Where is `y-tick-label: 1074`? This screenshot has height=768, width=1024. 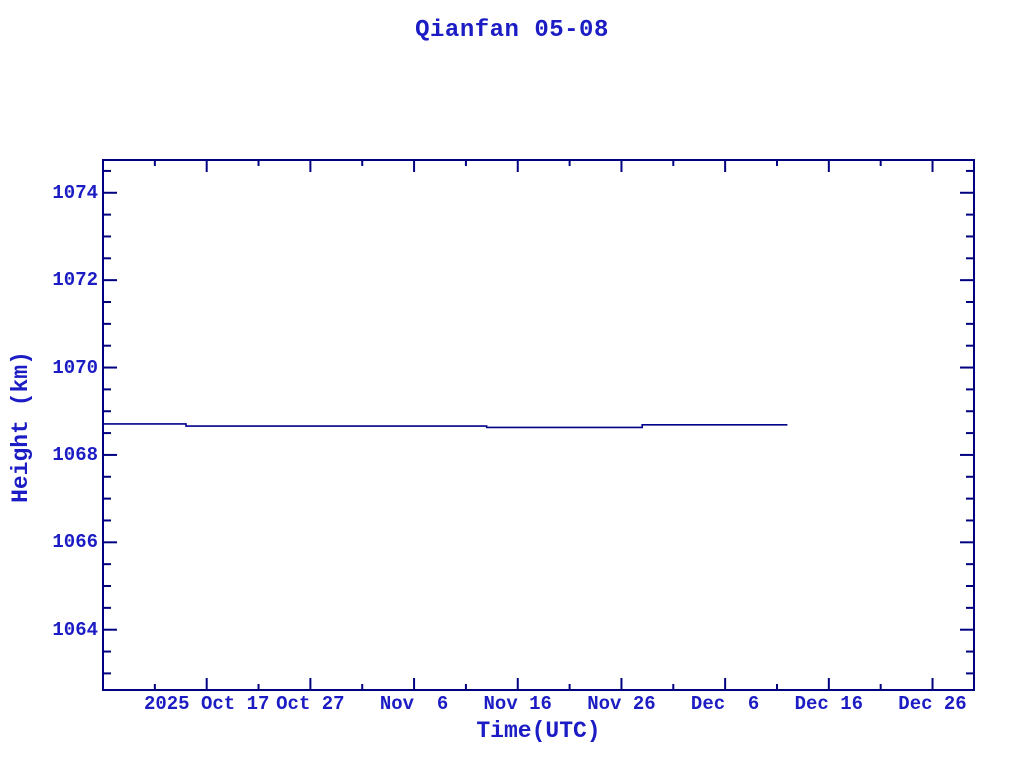
y-tick-label: 1074 is located at coordinates (75, 192).